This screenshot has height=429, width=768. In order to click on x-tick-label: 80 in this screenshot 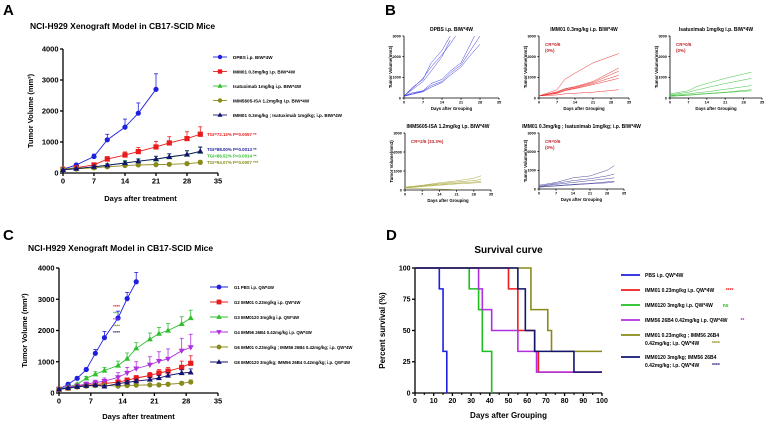, I will do `click(565, 401)`.